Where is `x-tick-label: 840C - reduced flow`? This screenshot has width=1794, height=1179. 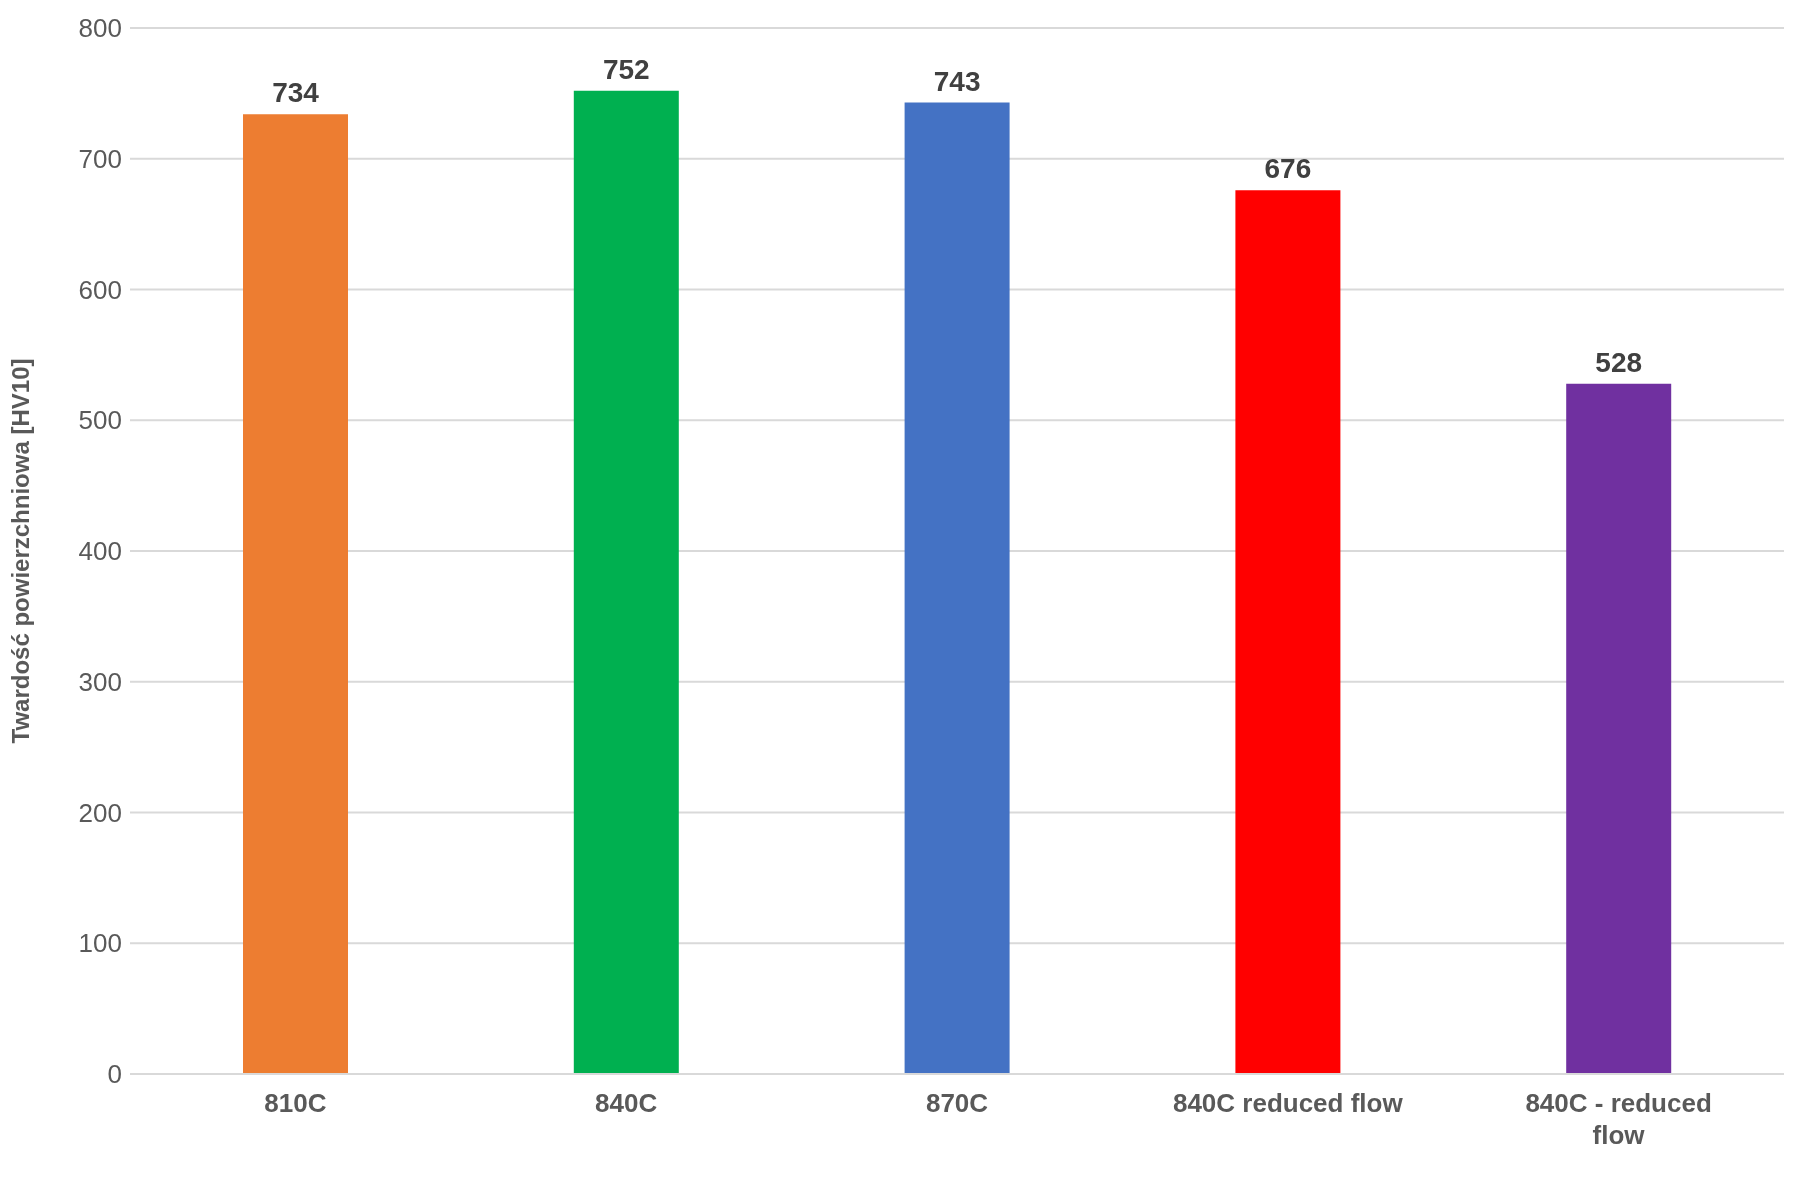 x-tick-label: 840C - reduced flow is located at coordinates (1618, 1119).